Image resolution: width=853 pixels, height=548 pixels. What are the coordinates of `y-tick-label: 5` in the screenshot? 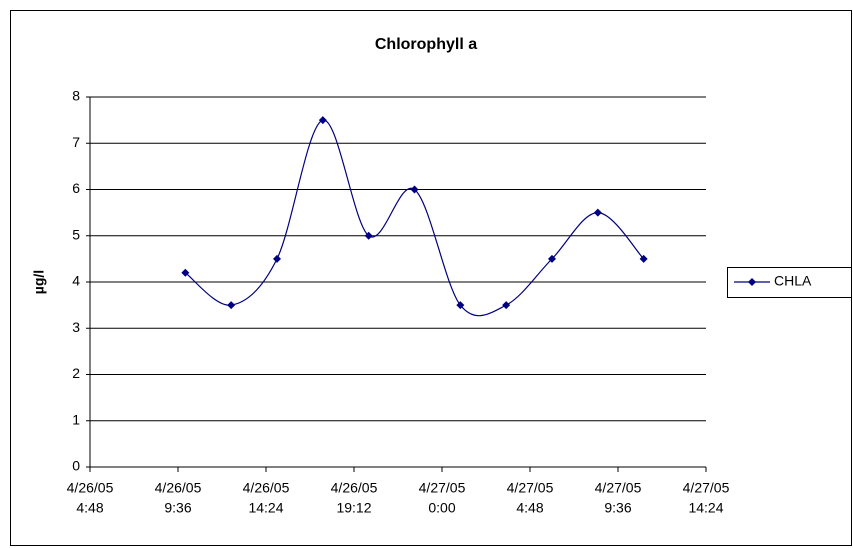 It's located at (76, 234).